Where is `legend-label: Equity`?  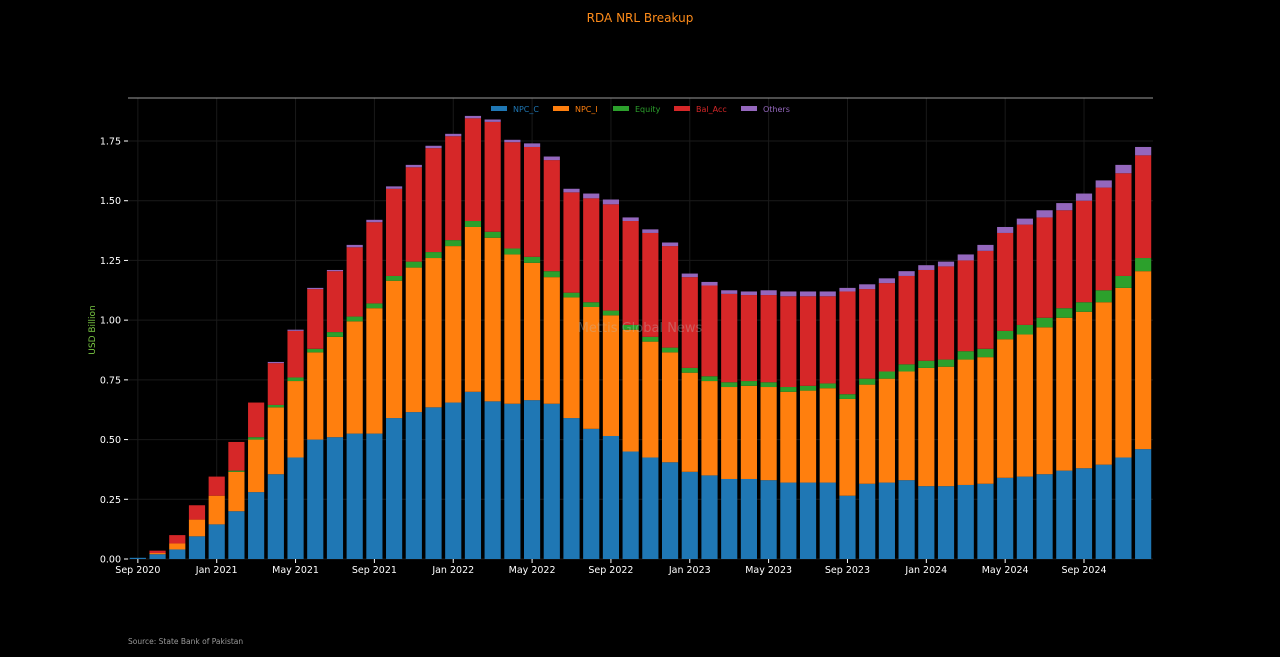
legend-label: Equity is located at coordinates (648, 109).